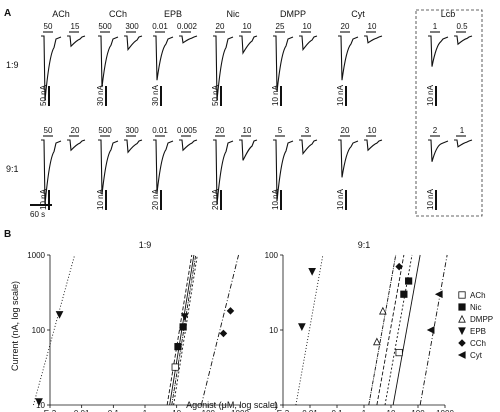 The height and width of the screenshot is (412, 500). I want to click on y-axis-label: Current (nA, log scale), so click(15, 326).